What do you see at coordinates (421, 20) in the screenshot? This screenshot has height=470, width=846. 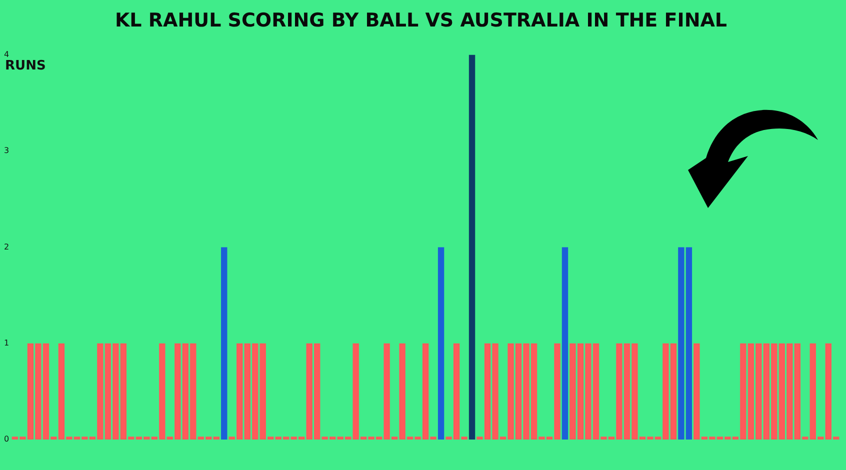 I see `chart-title: KL RAHUL SCORING BY BALL VS AUSTRALIA IN THE FINAL` at bounding box center [421, 20].